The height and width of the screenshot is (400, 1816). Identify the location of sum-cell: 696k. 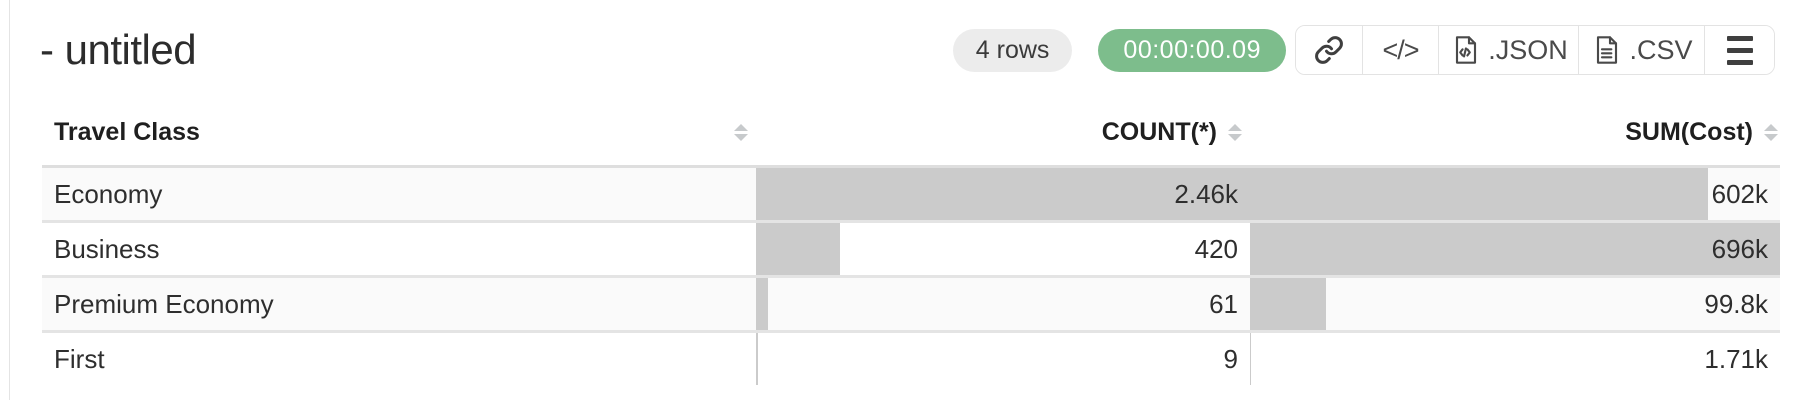
(1515, 249).